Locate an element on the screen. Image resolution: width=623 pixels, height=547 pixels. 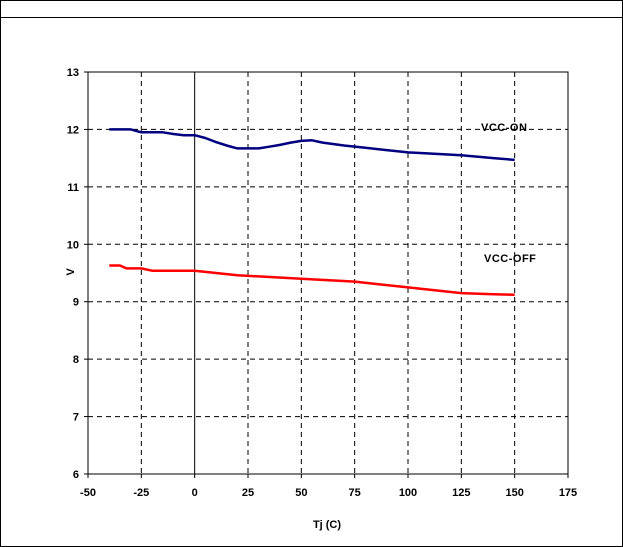
x-tick-label: 150 is located at coordinates (514, 493).